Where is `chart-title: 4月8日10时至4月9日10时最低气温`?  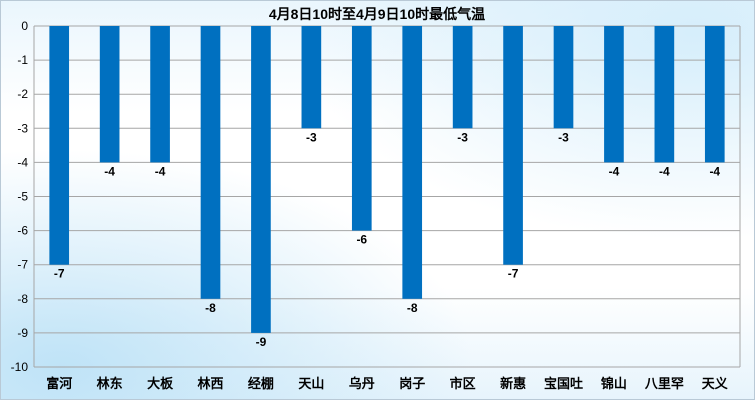
chart-title: 4月8日10时至4月9日10时最低气温 is located at coordinates (377, 14).